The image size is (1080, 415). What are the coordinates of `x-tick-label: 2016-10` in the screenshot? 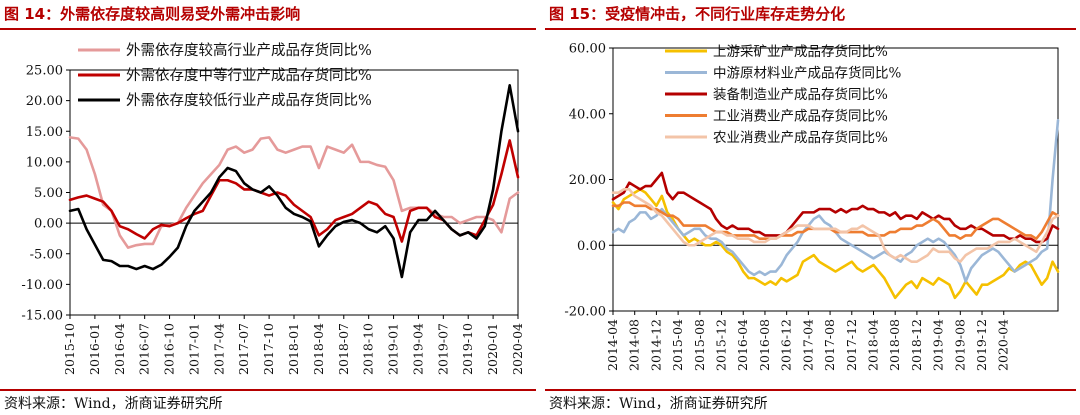 It's located at (169, 349).